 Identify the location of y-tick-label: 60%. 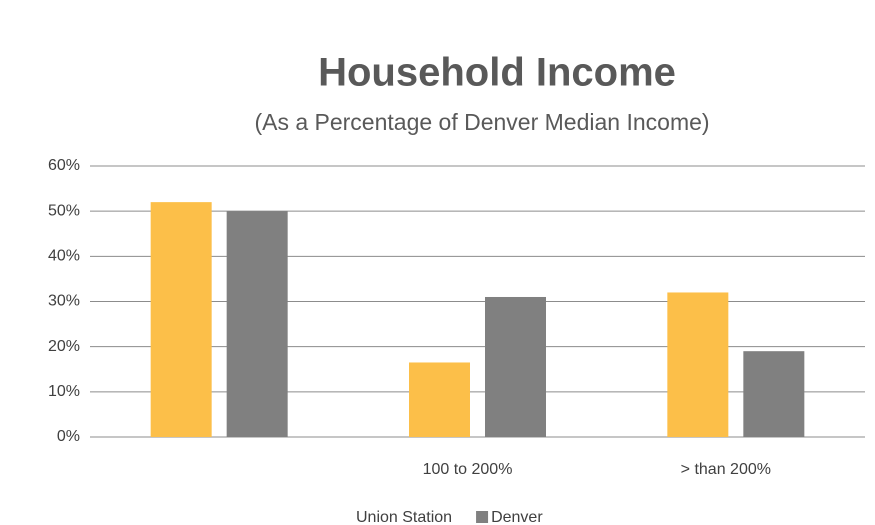
(64, 165).